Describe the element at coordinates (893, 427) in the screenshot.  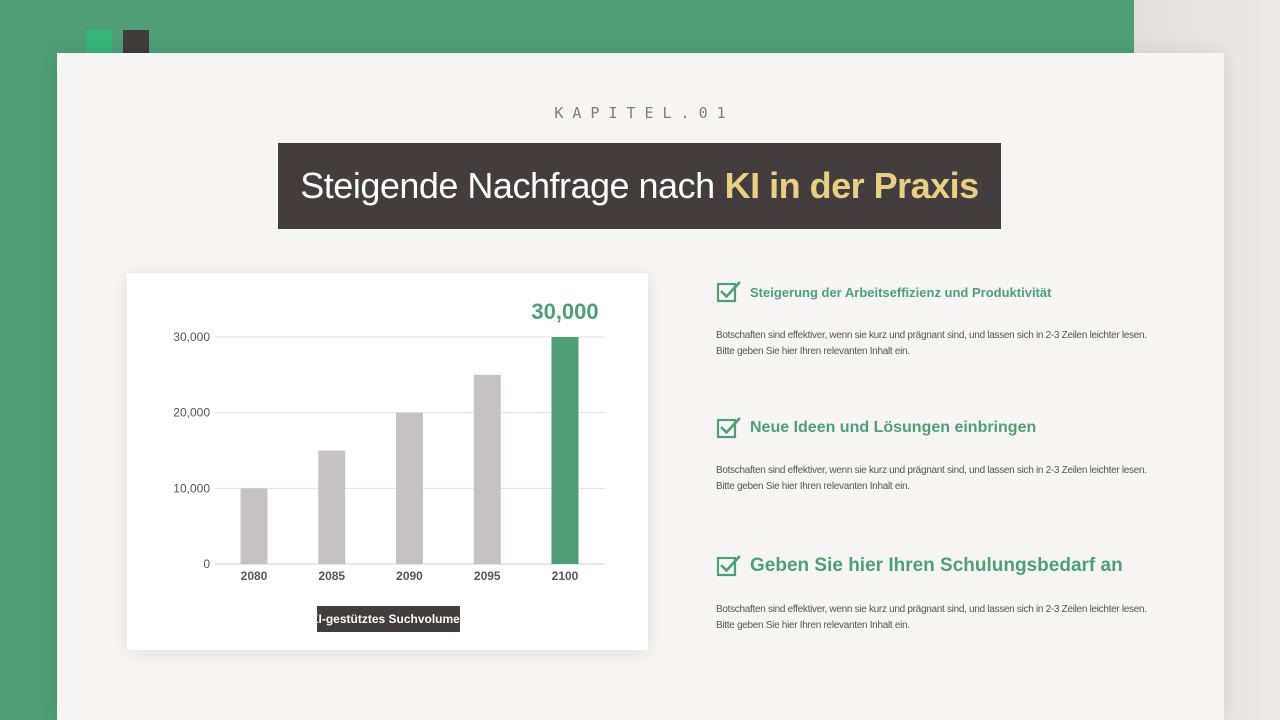
I see `benefit-heading: Neue Ideen und Lösungen einbringen` at that location.